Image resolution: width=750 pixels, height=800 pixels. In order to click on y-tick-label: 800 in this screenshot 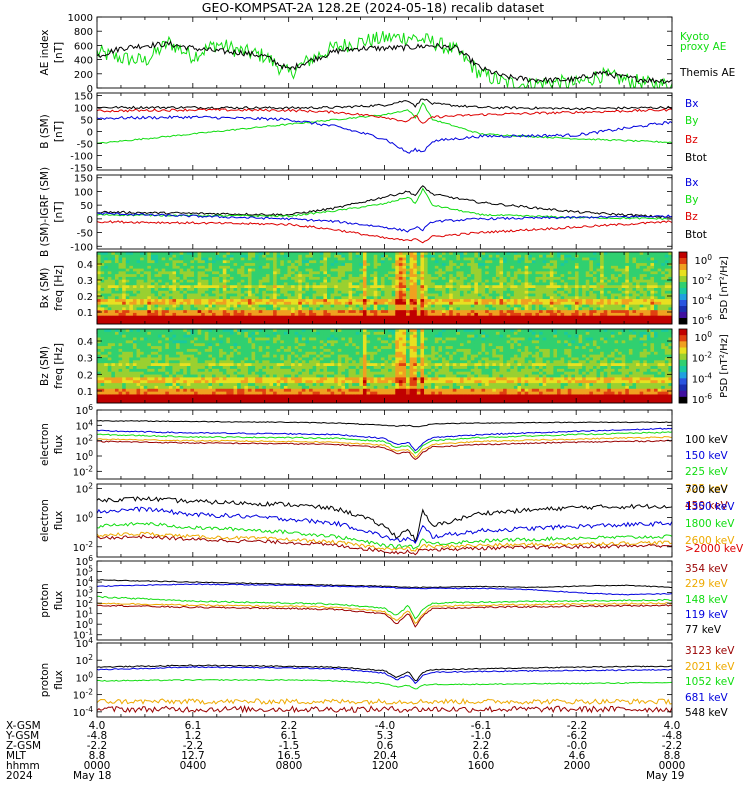, I will do `click(83, 32)`.